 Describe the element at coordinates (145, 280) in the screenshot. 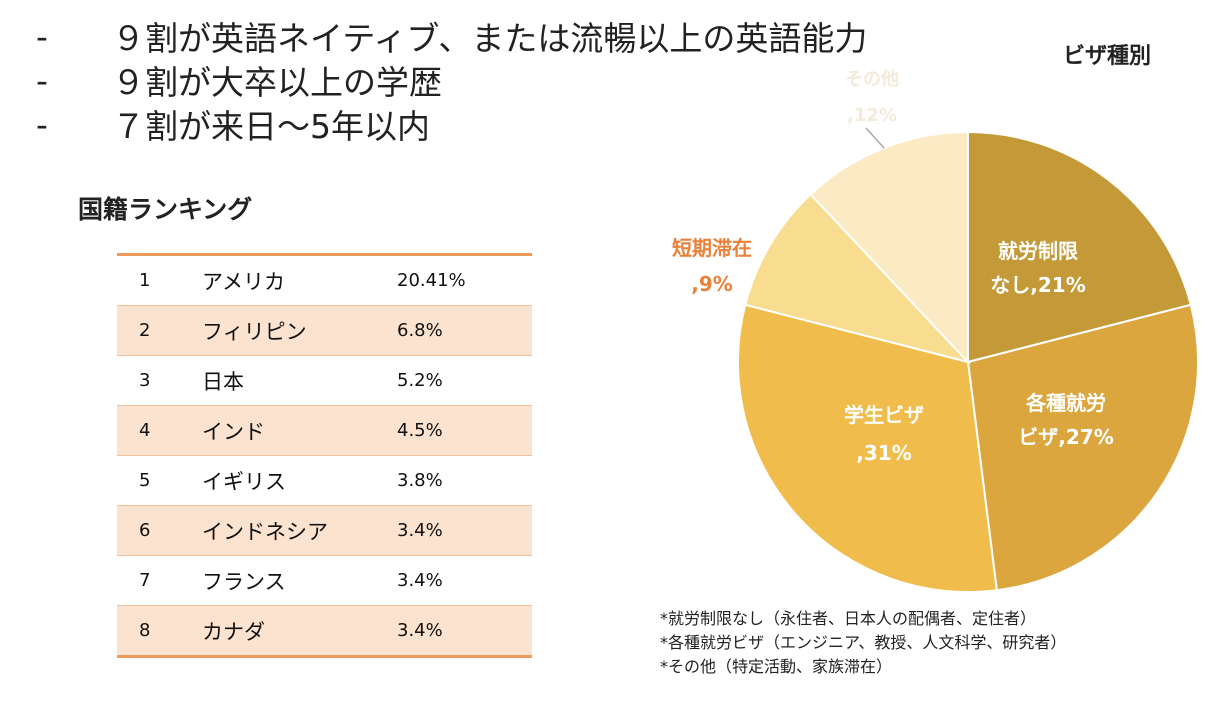

I see `rank-cell: 1` at that location.